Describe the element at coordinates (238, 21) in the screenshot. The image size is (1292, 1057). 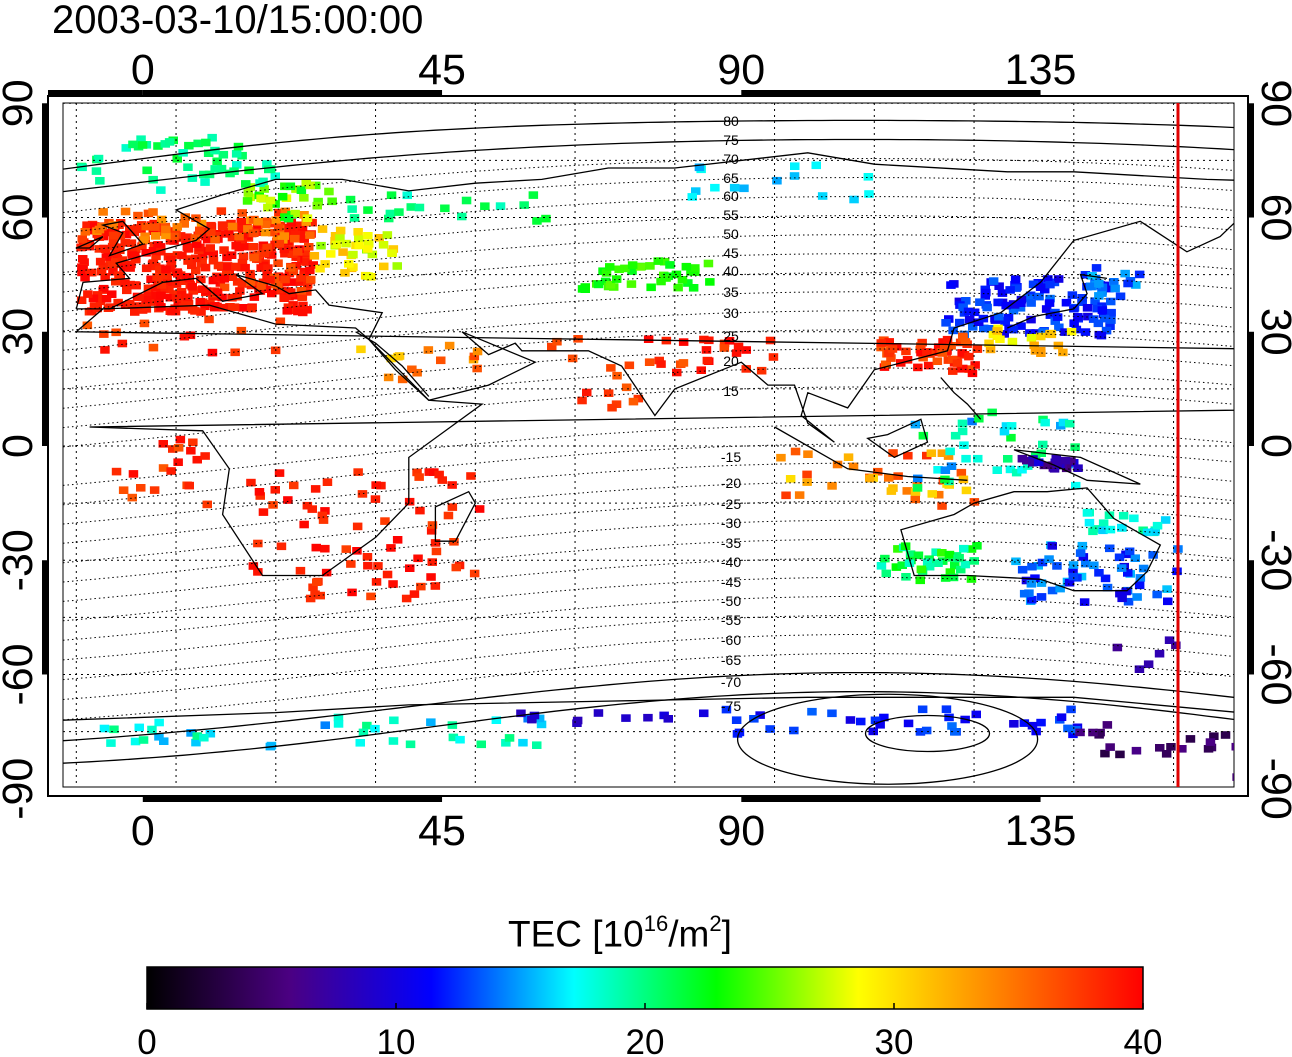
I see `map-title: 2003-03-10/15:00:00` at that location.